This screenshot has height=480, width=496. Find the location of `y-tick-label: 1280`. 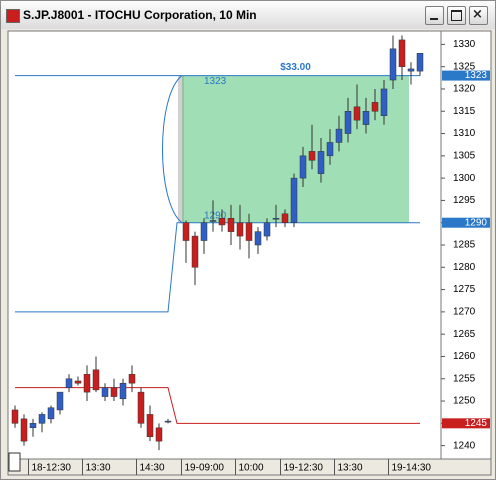

y-tick-label: 1280 is located at coordinates (464, 267).